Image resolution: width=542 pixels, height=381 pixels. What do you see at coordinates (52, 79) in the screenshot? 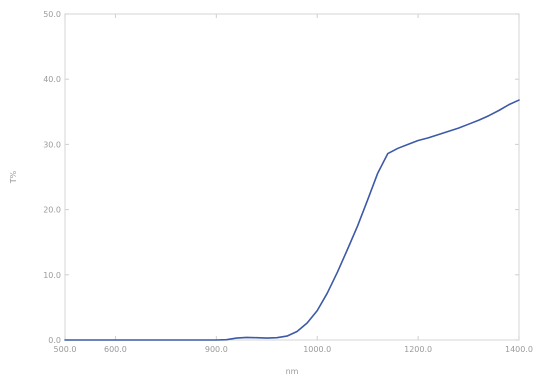
I see `y-tick-label: 40.0` at bounding box center [52, 79].